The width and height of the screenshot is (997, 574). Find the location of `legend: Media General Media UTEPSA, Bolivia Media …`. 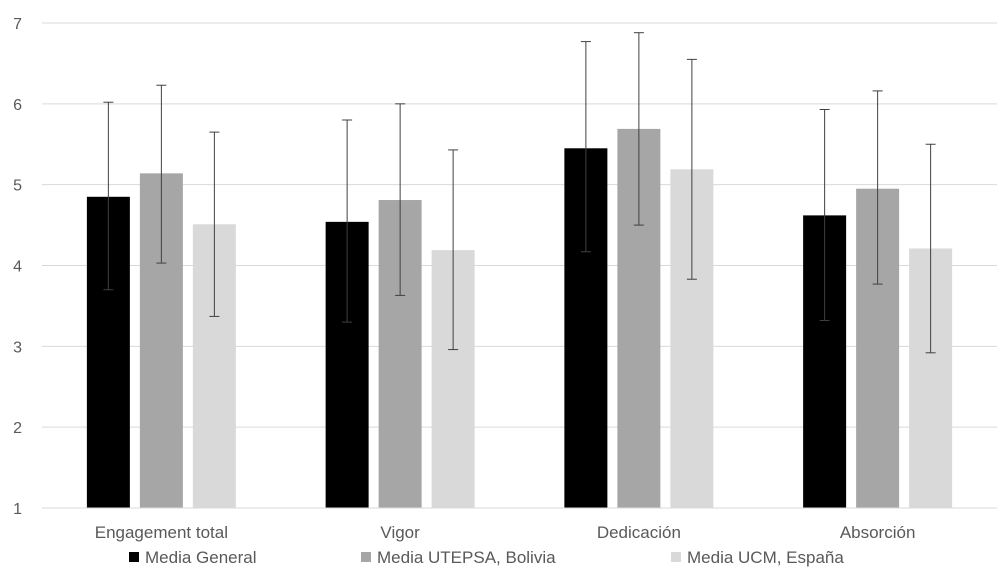

legend: Media General Media UTEPSA, Bolivia Media … is located at coordinates (486, 557).